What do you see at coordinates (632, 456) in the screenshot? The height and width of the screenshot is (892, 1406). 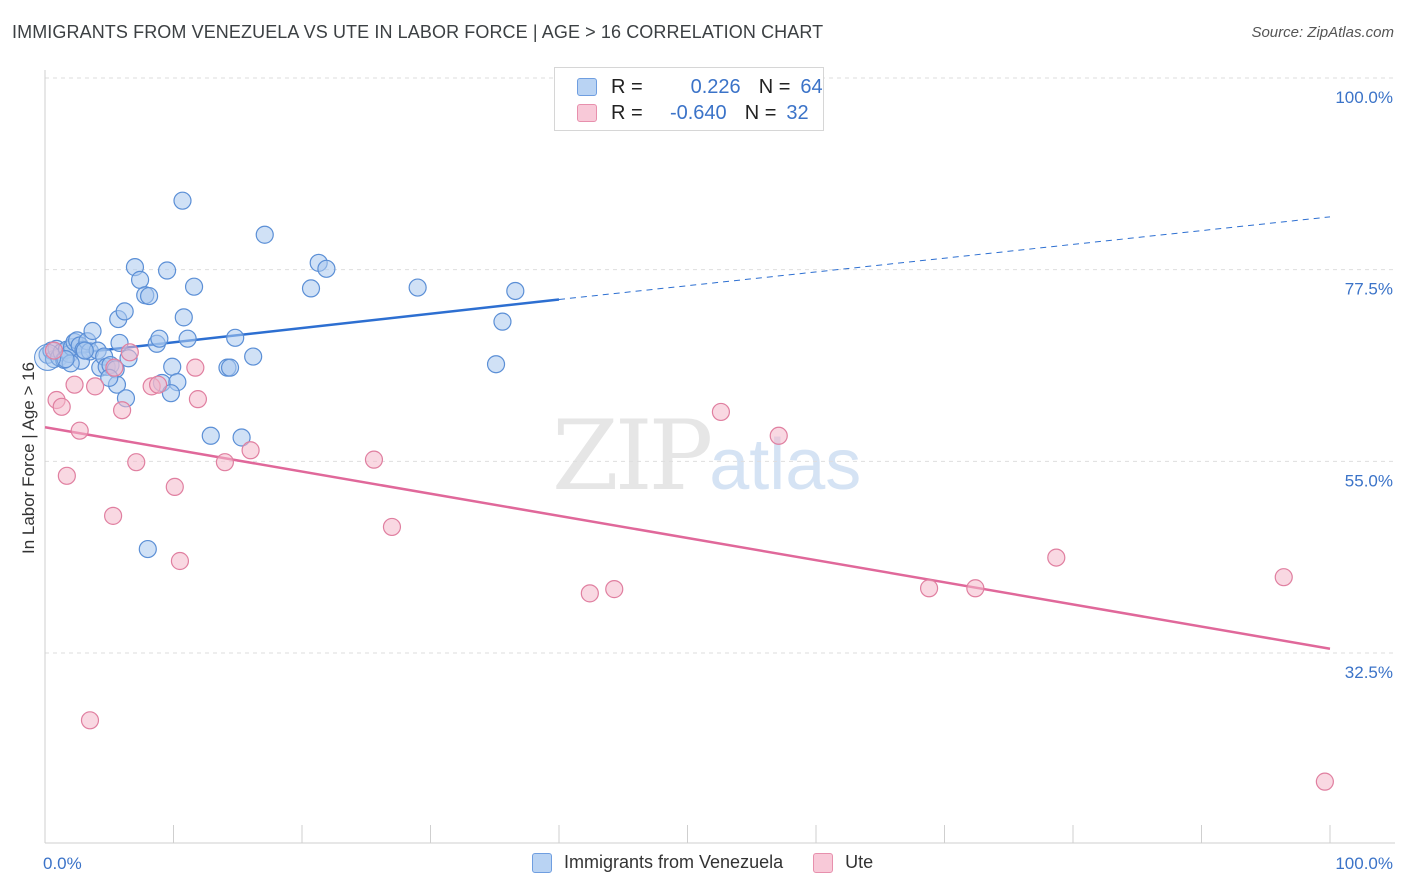 I see `watermark-zip: ZIP` at bounding box center [632, 456].